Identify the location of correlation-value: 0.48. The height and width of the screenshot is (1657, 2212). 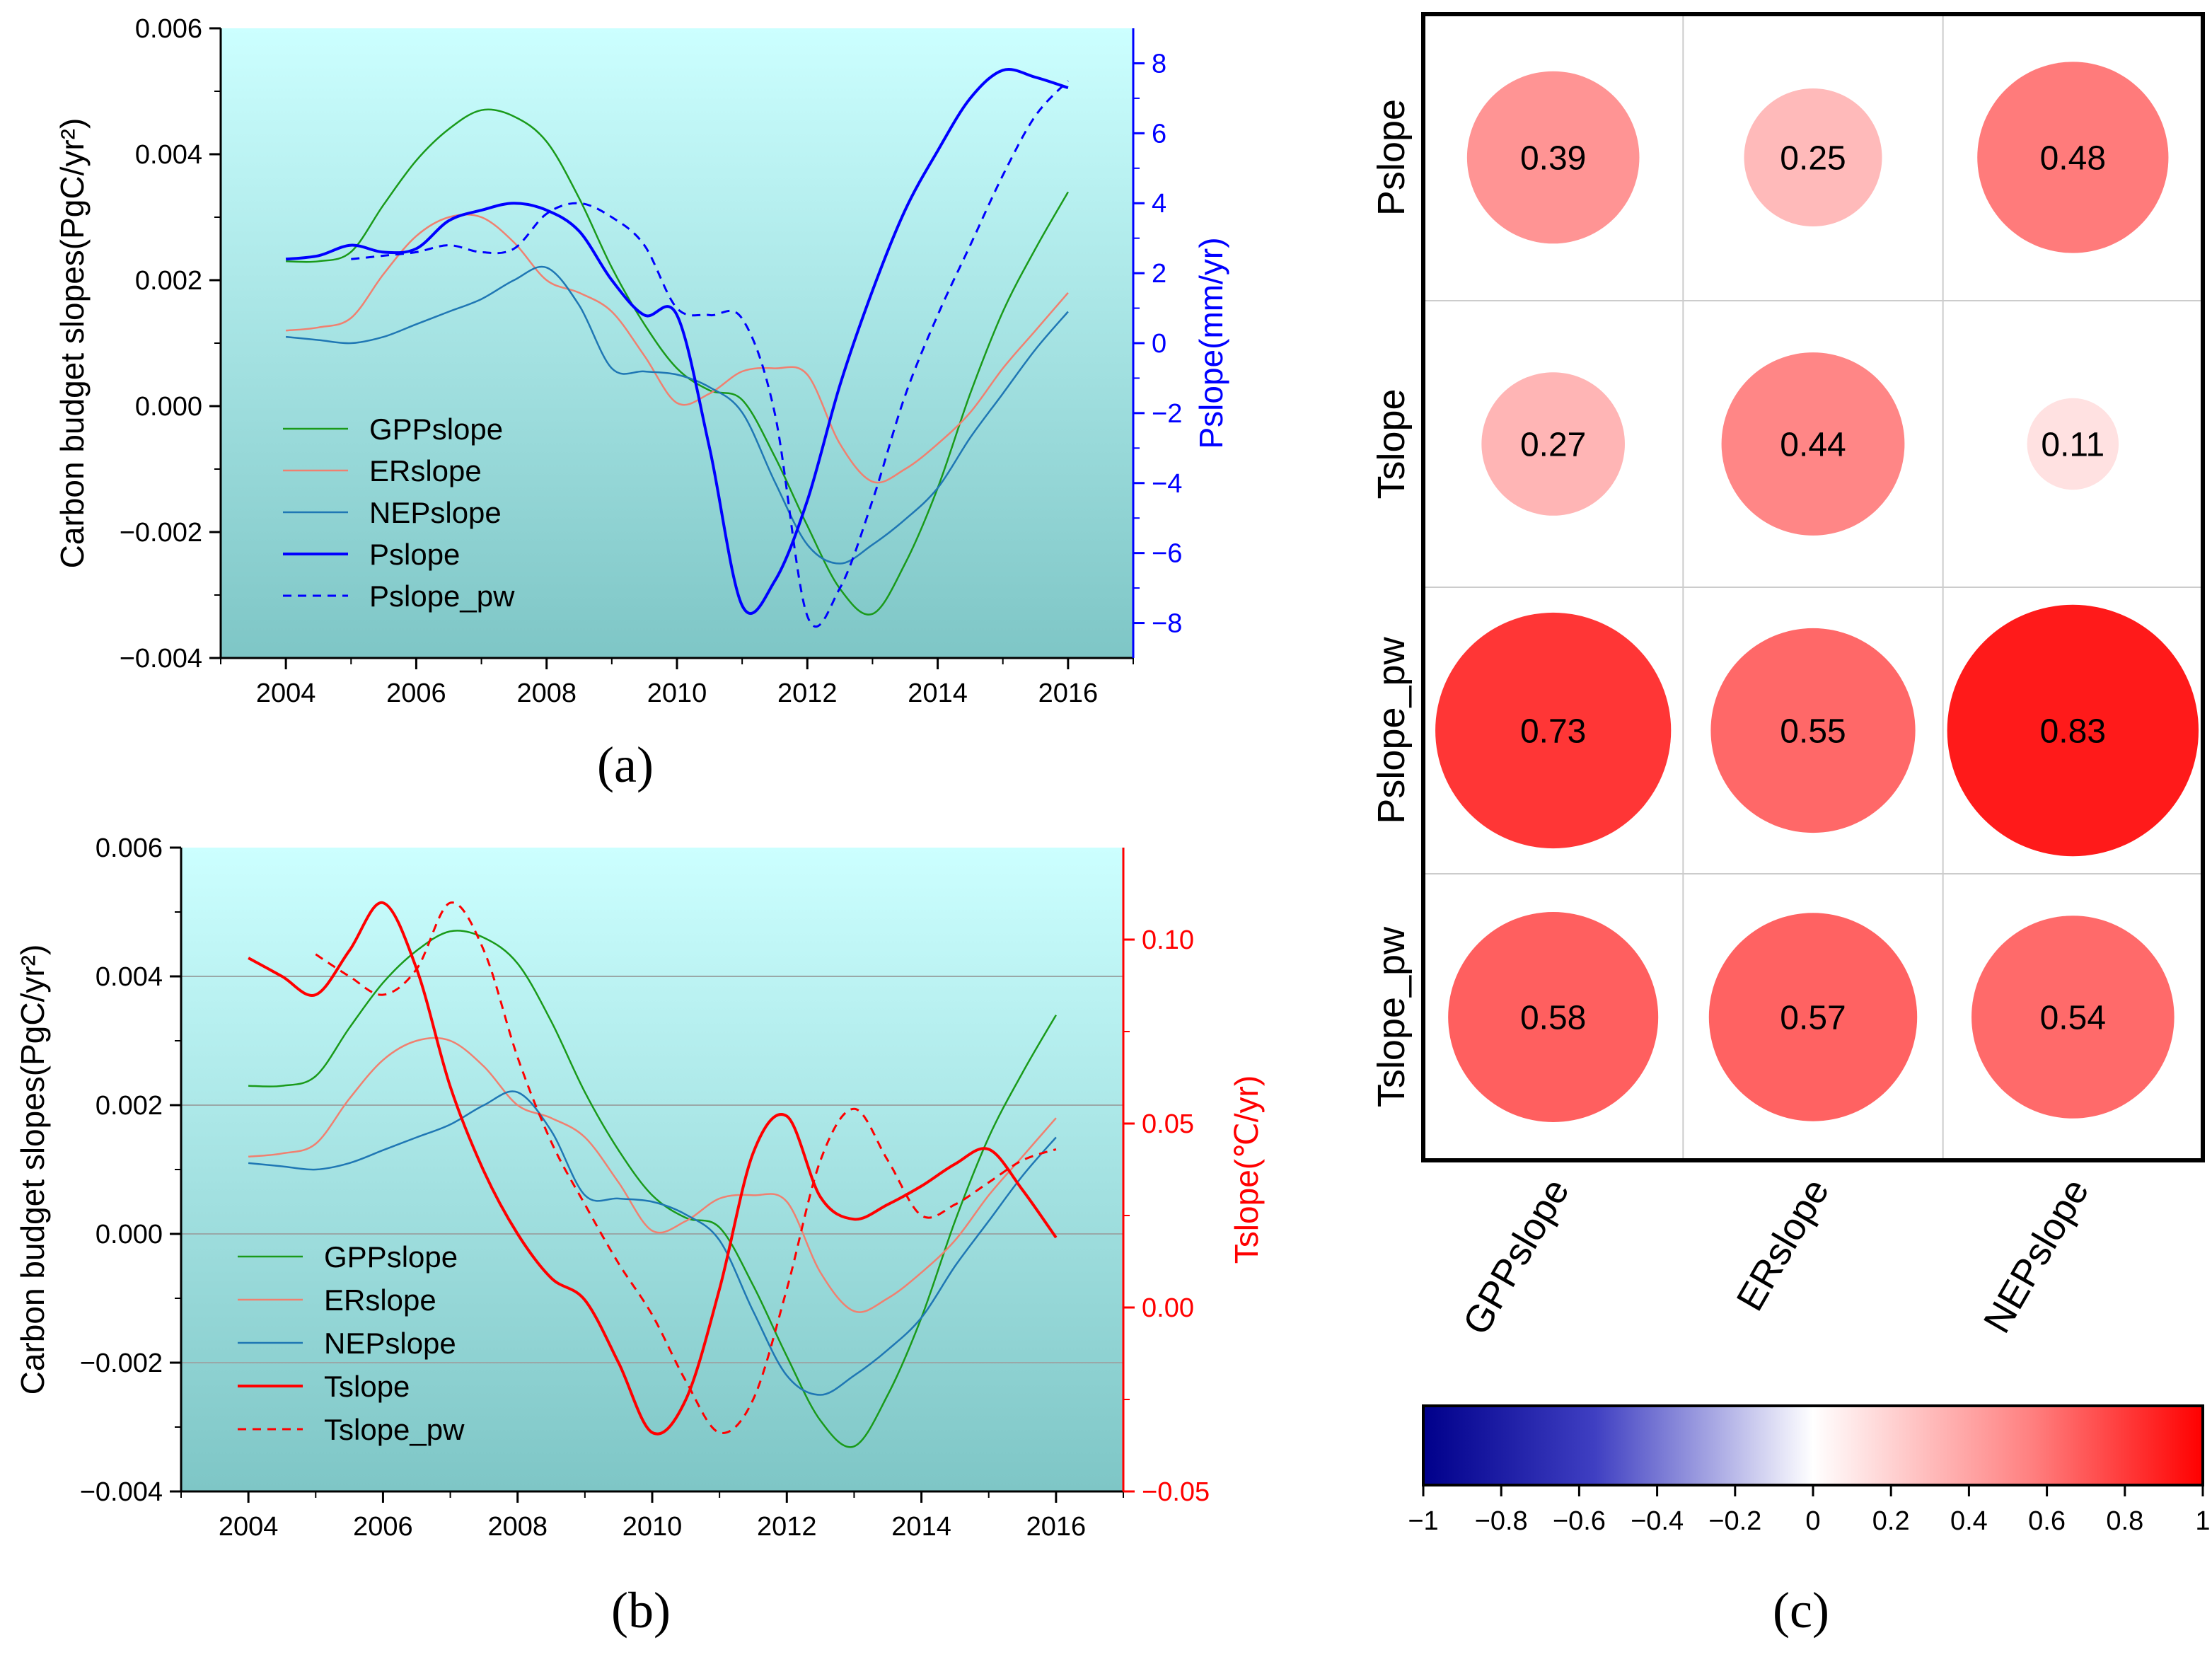
(2073, 159).